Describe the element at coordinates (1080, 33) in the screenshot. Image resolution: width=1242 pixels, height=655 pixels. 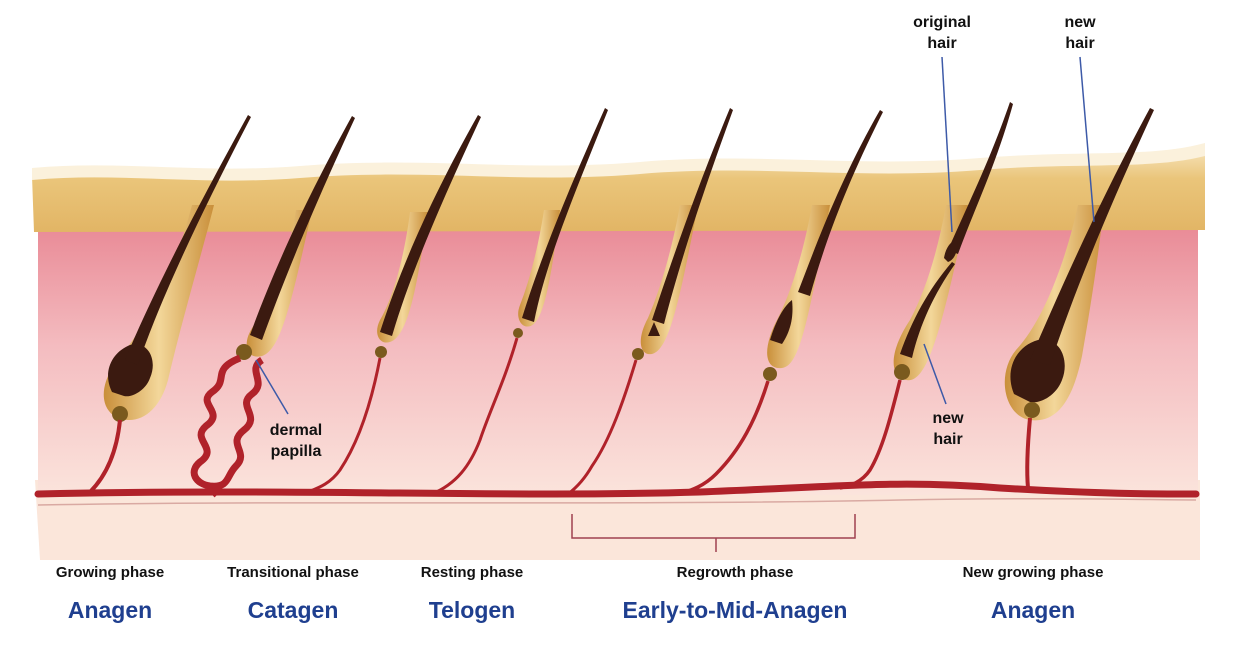
I see `new-hair-top-label: new hair` at that location.